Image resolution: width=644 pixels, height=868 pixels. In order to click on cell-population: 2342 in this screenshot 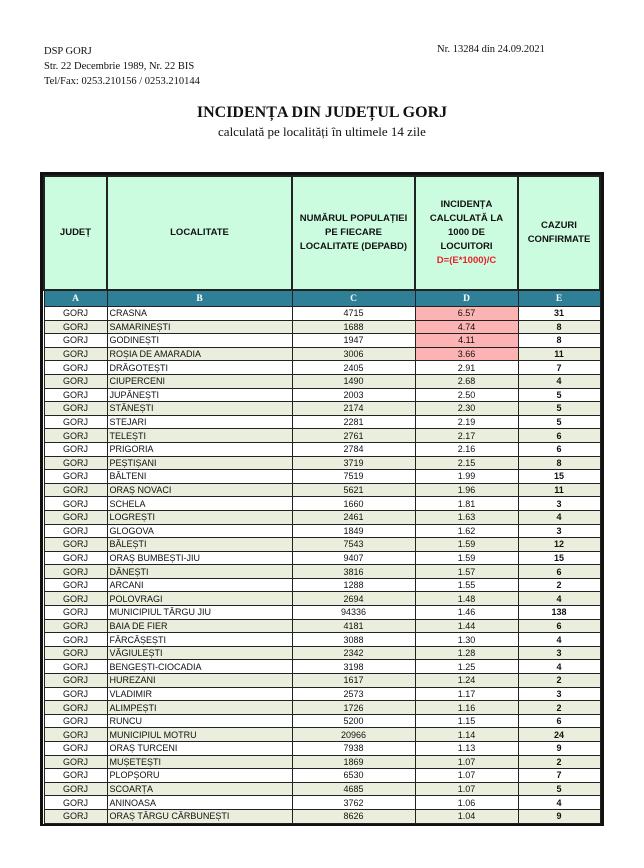, I will do `click(353, 653)`.